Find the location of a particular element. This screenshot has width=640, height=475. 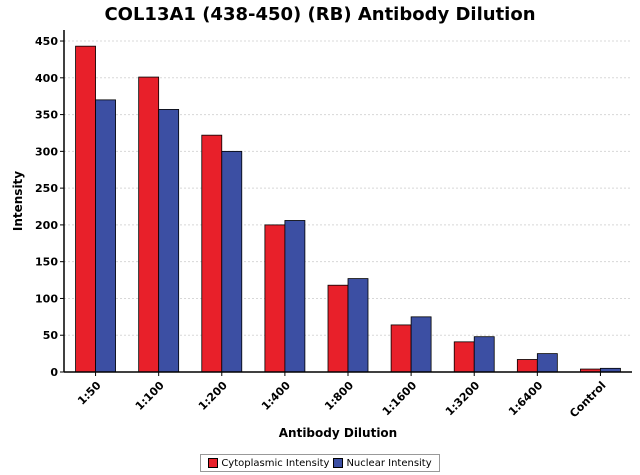

y-tick-label: 150 is located at coordinates (46, 262).